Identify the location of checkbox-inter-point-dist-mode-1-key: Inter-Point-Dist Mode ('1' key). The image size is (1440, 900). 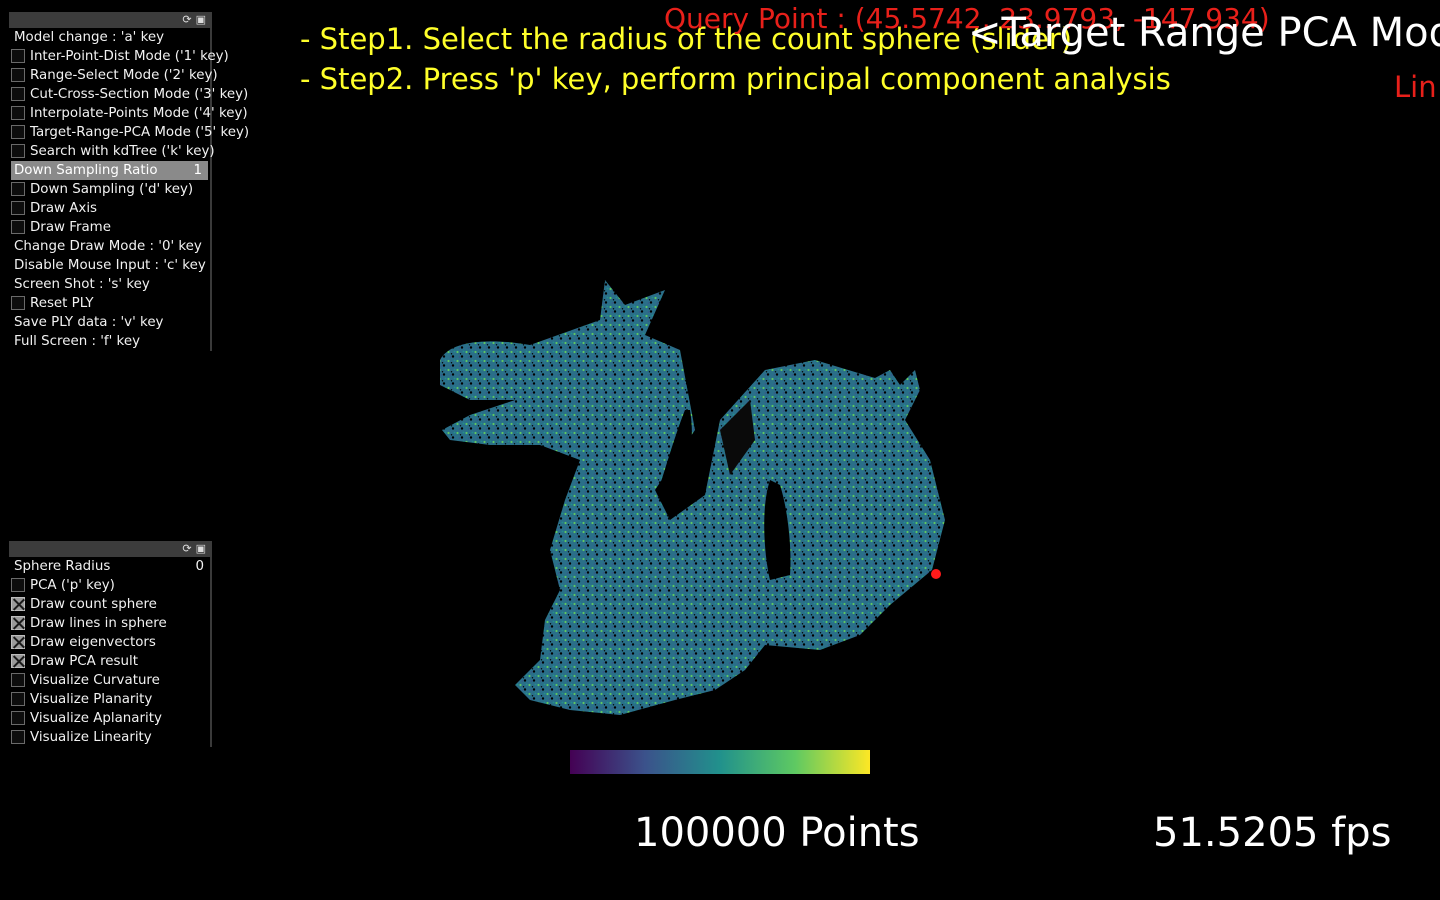
(119, 56).